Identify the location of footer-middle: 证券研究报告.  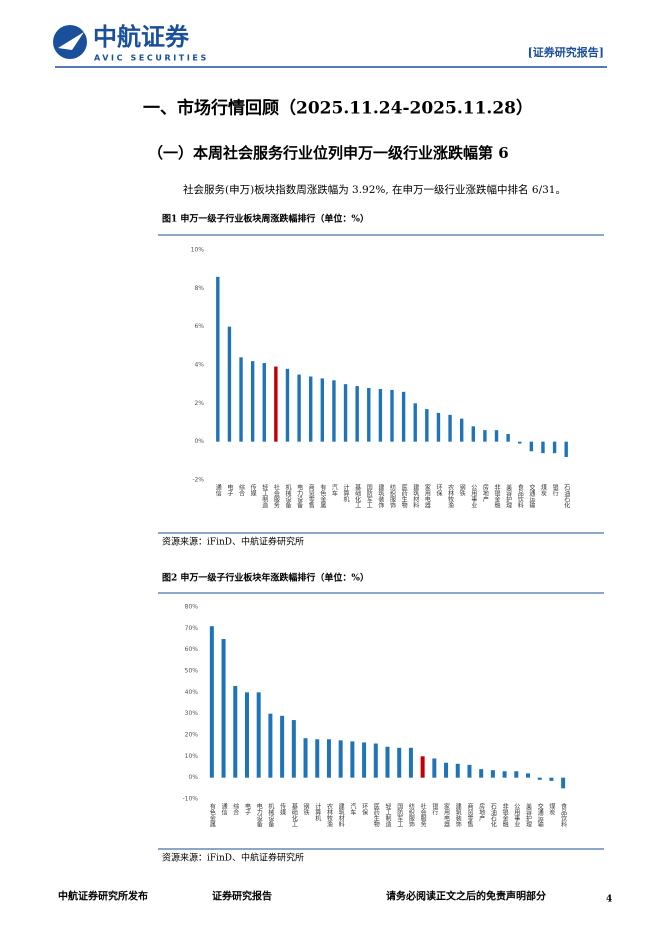
(242, 896).